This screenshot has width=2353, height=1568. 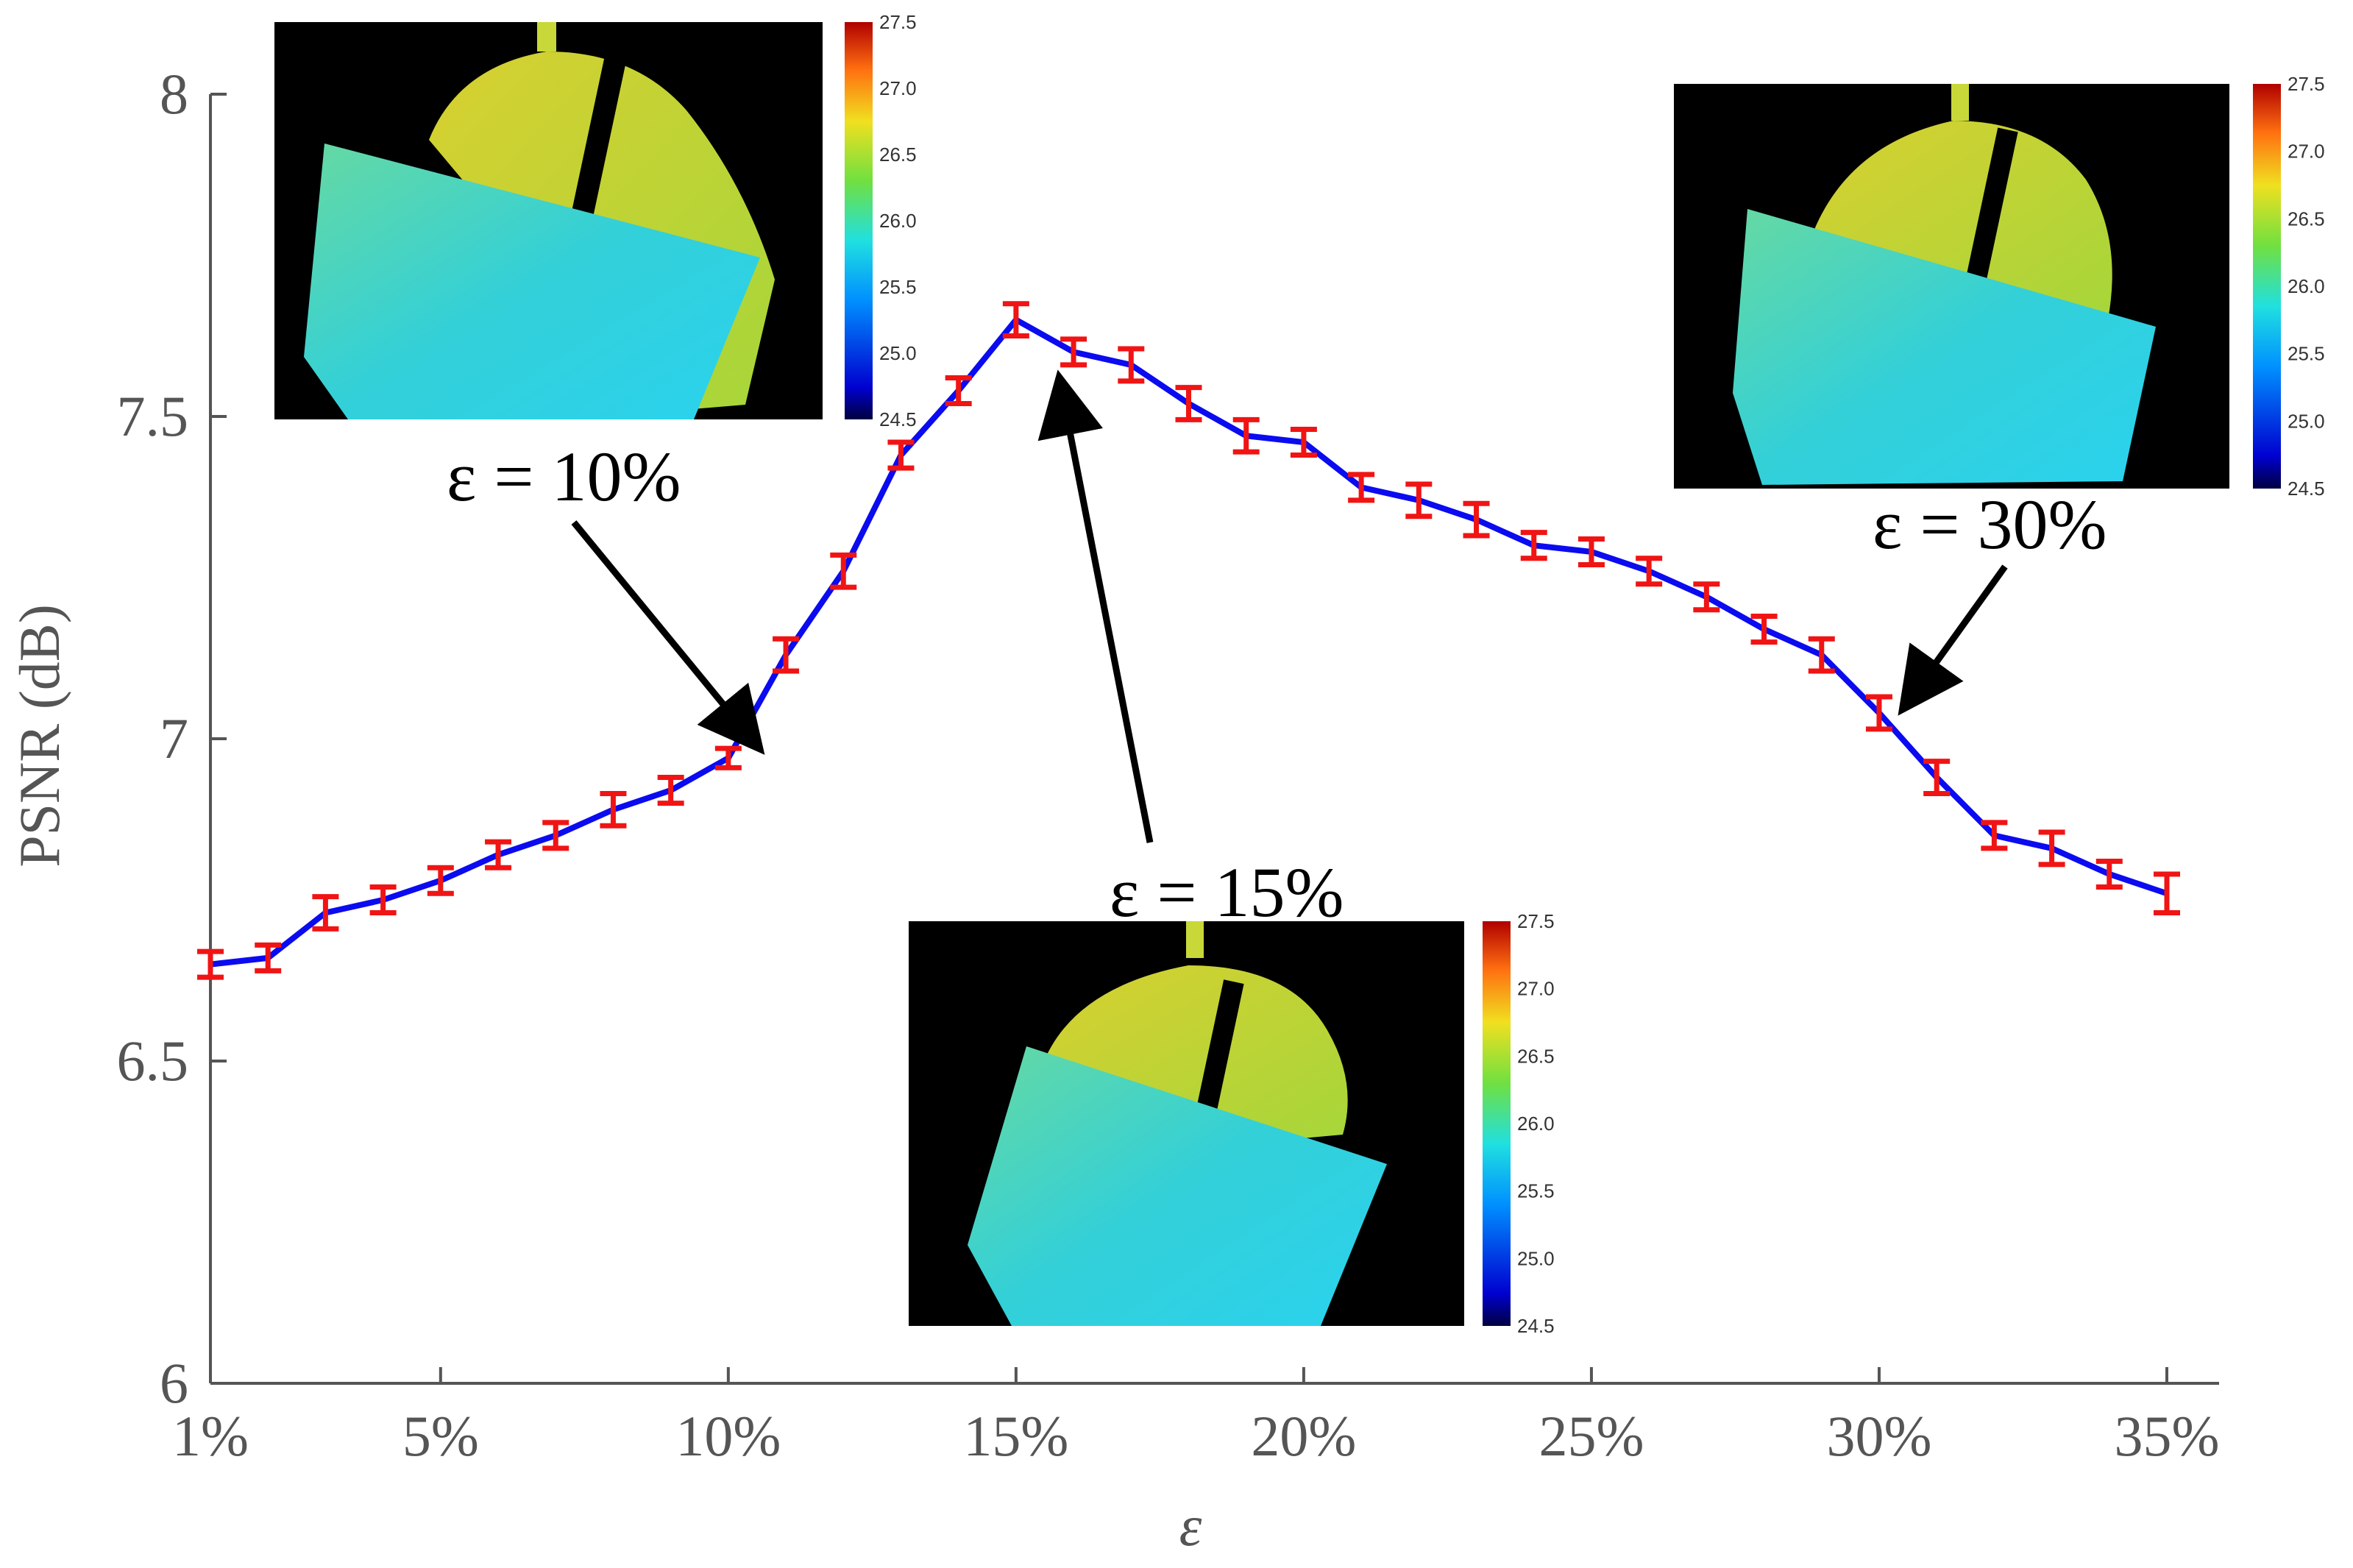 What do you see at coordinates (153, 1061) in the screenshot?
I see `y-tick-label: 6.5` at bounding box center [153, 1061].